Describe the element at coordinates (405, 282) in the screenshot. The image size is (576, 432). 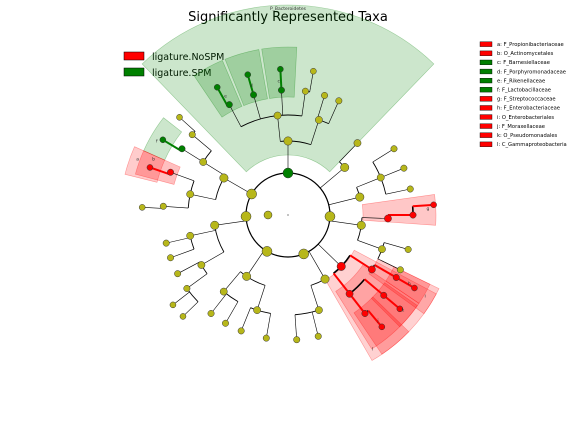
I see `branch-enterobacter-genus` at that location.